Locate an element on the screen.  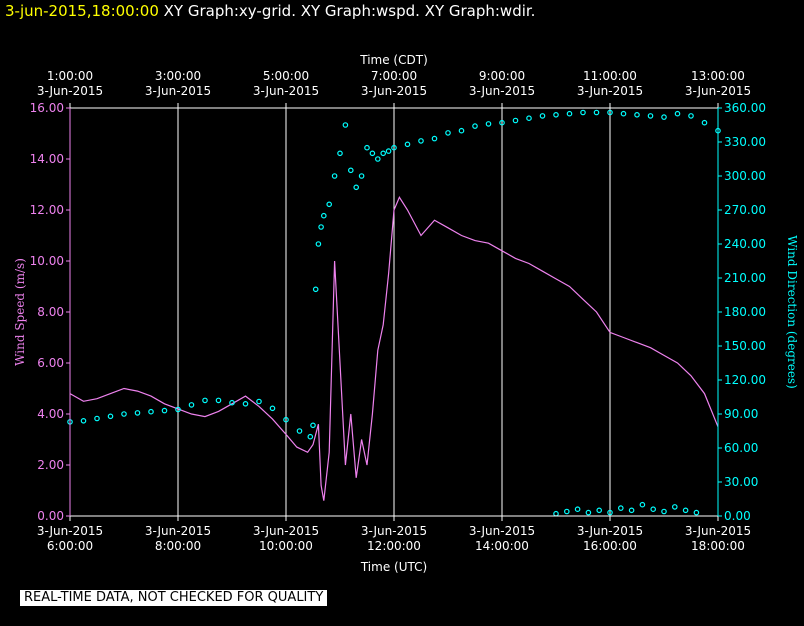
y-left-tick-label: 8.00 is located at coordinates (50, 312).